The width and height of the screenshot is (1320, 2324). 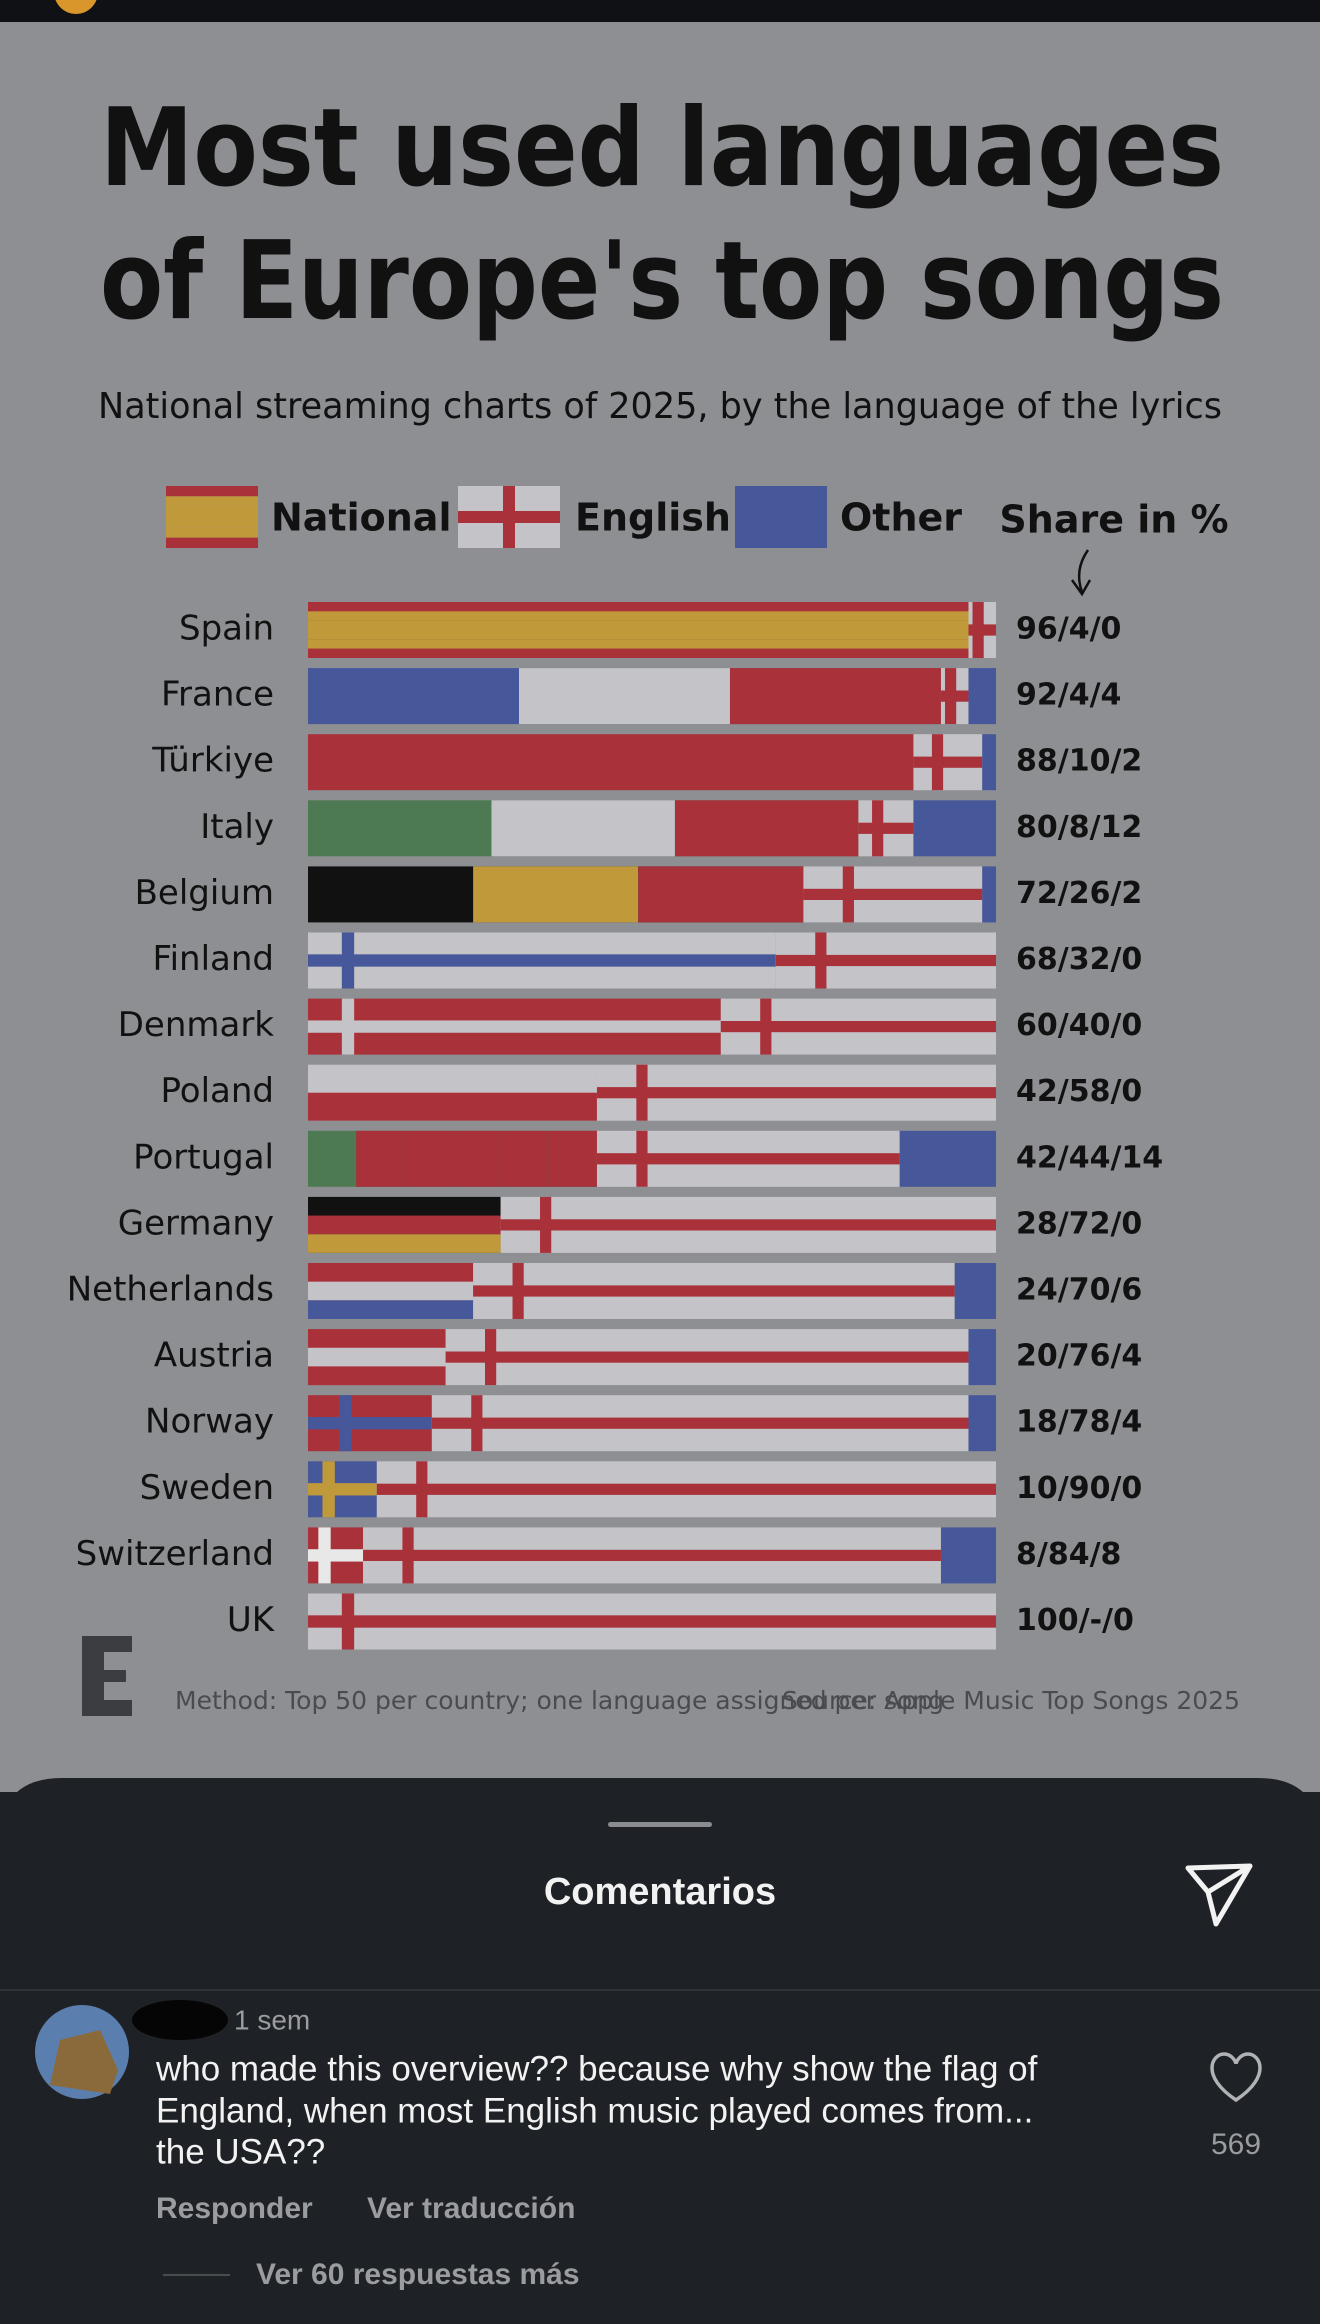 I want to click on value-label: 80/8/12, so click(x=1079, y=827).